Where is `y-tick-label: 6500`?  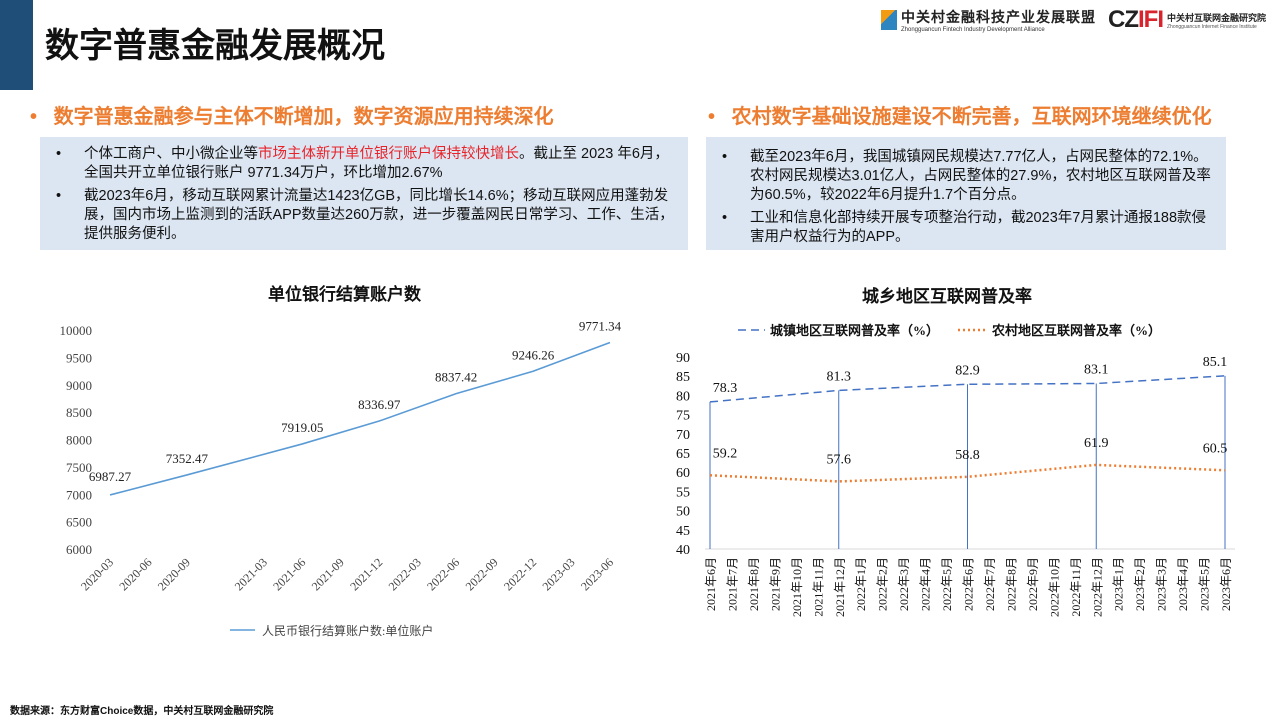
y-tick-label: 6500 is located at coordinates (79, 522).